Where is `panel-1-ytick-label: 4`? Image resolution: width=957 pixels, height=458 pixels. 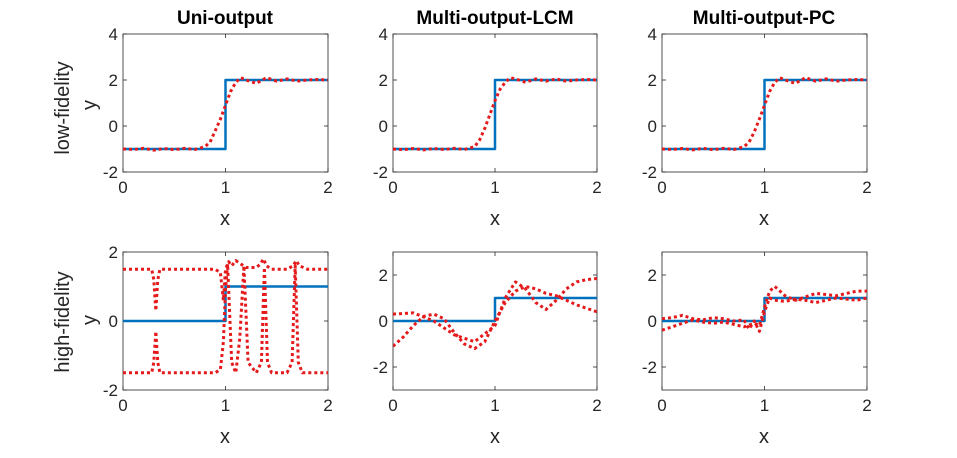
panel-1-ytick-label: 4 is located at coordinates (383, 34).